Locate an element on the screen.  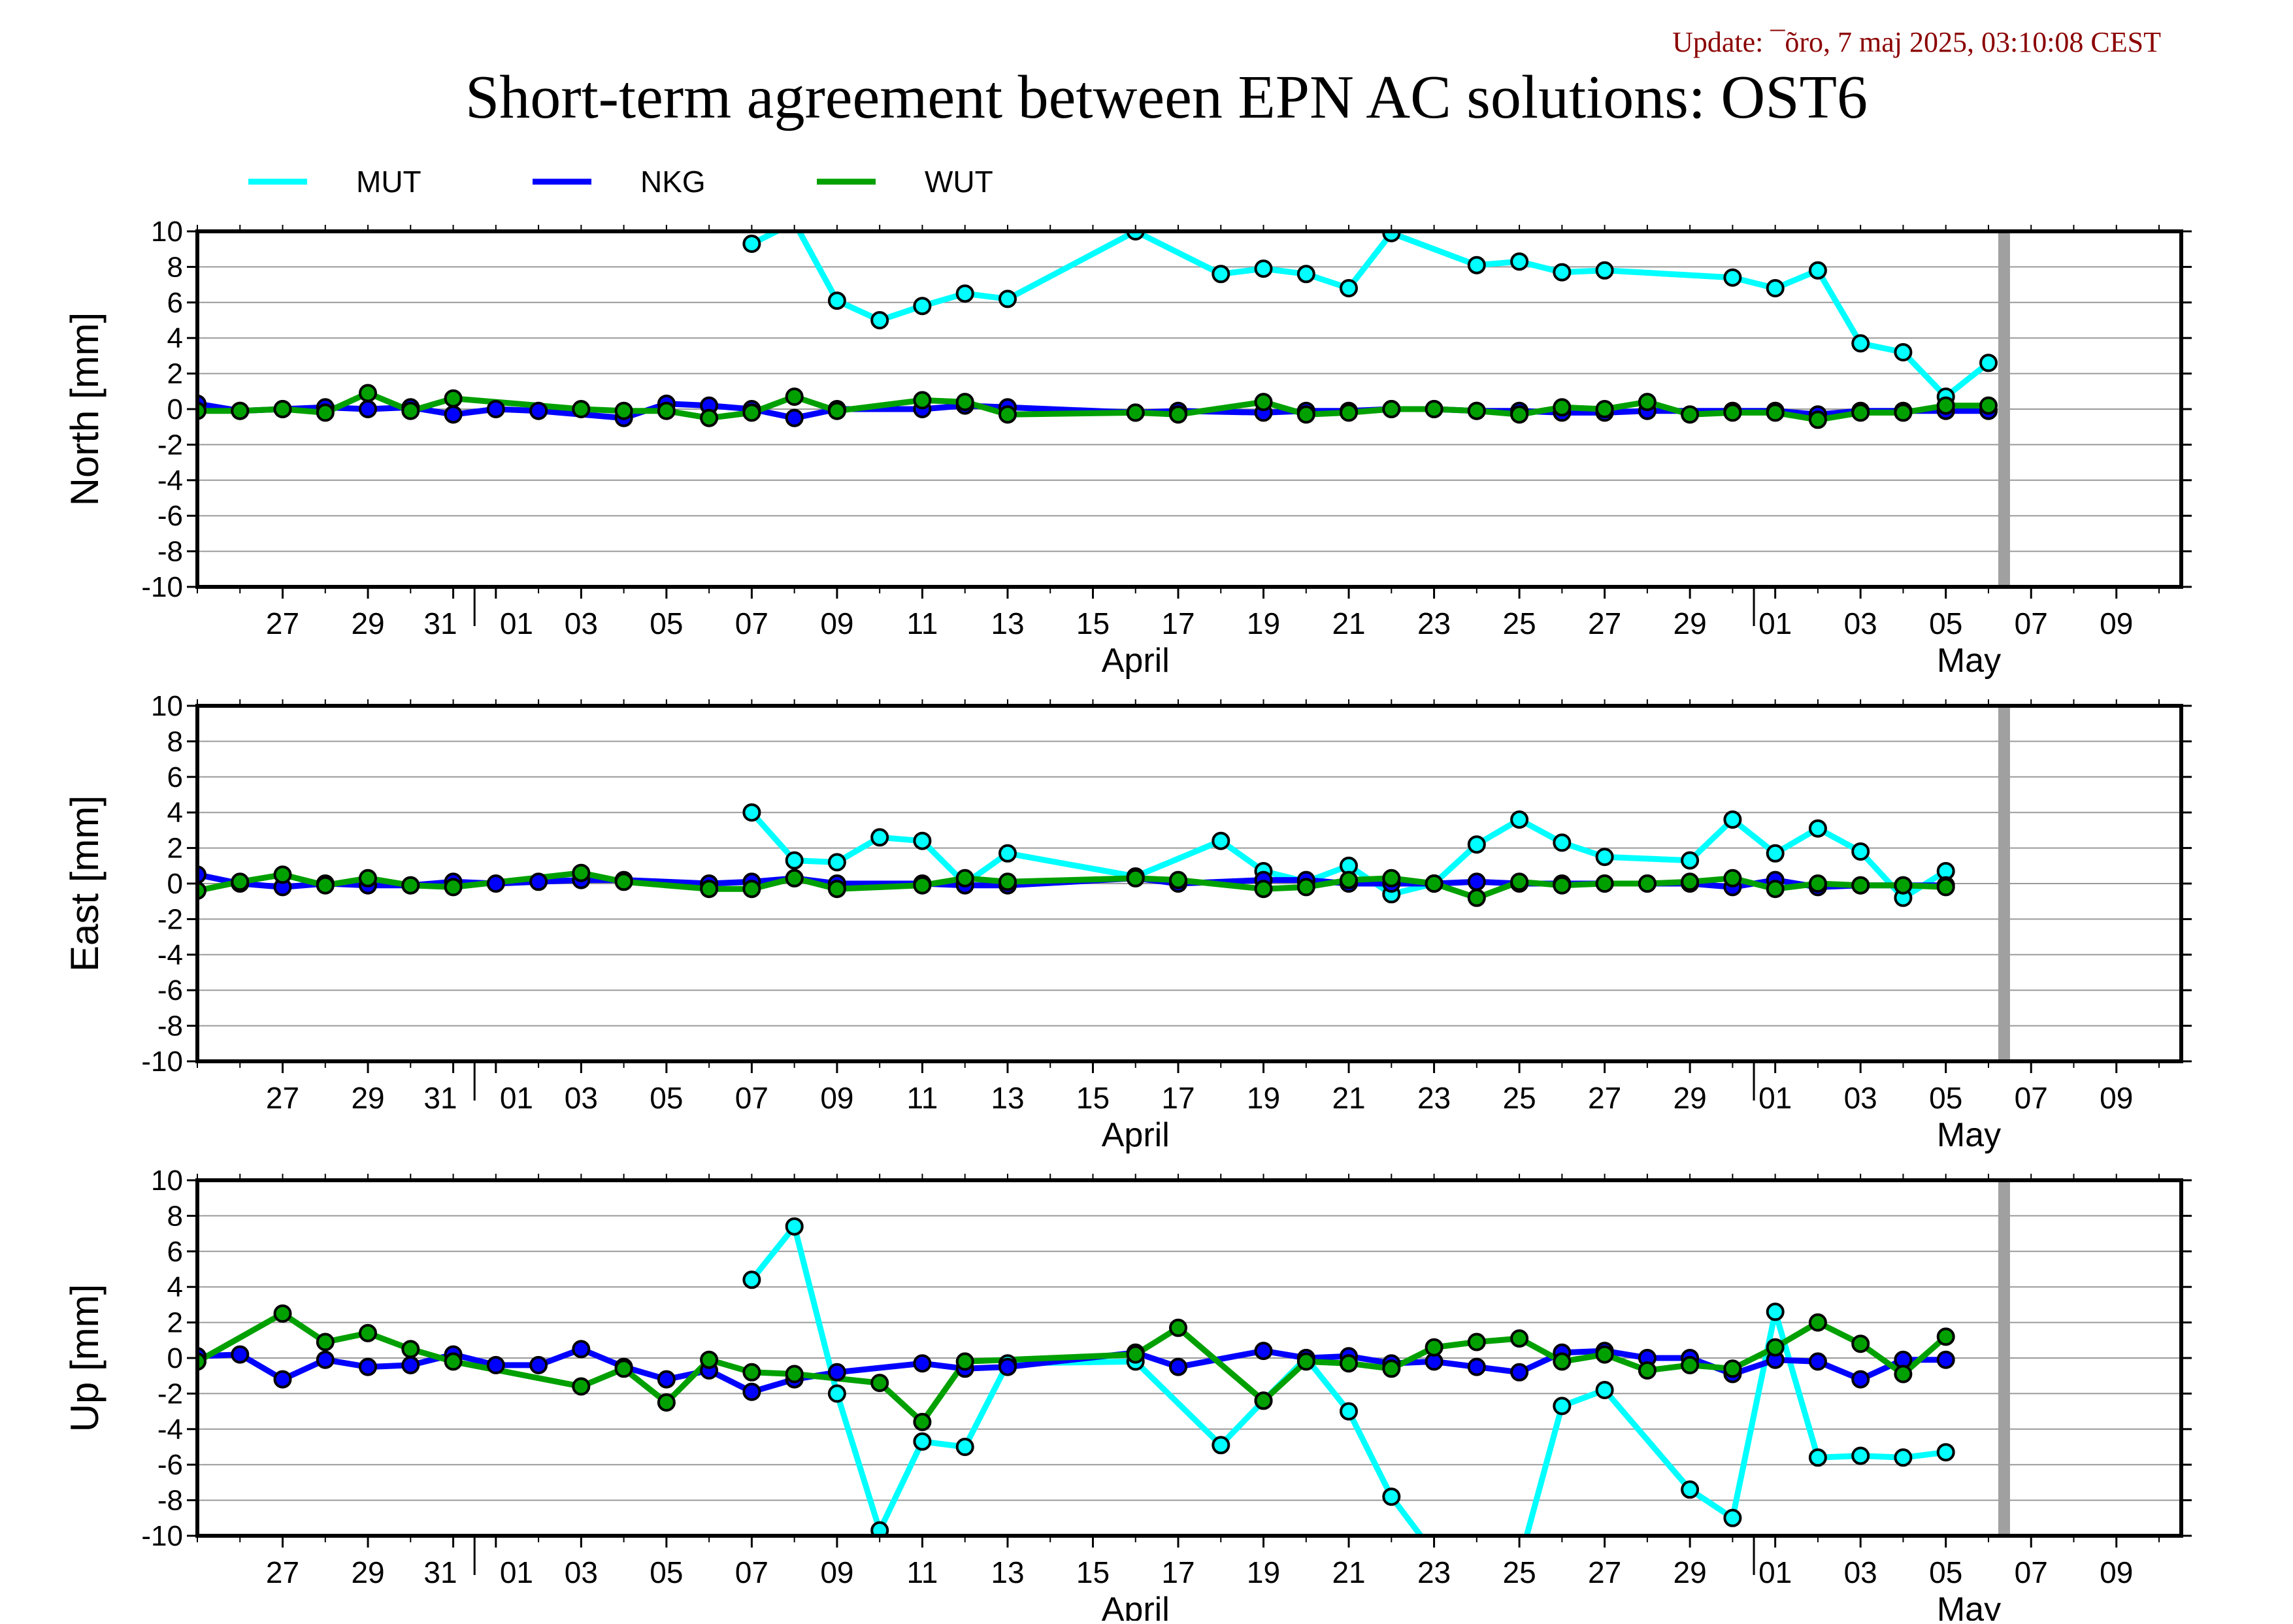
x-tick-label: 31 is located at coordinates (440, 1572).